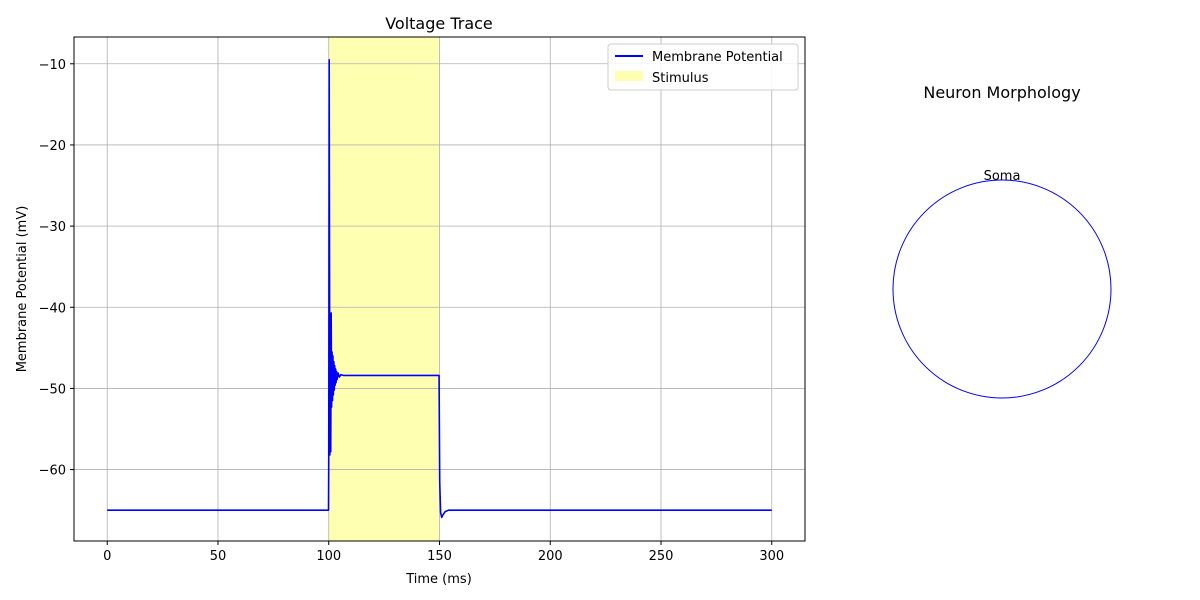  I want to click on y-tick-label: −40, so click(52, 308).